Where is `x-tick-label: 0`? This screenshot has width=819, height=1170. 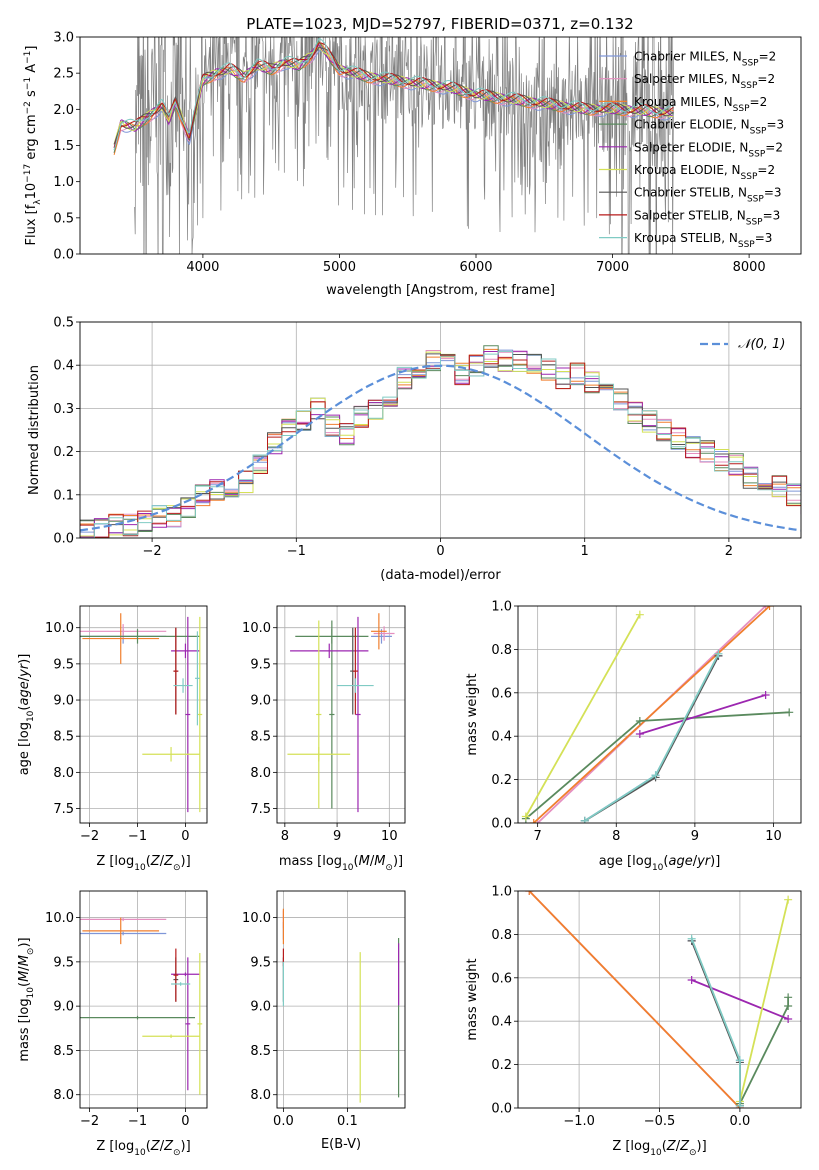 x-tick-label: 0 is located at coordinates (440, 551).